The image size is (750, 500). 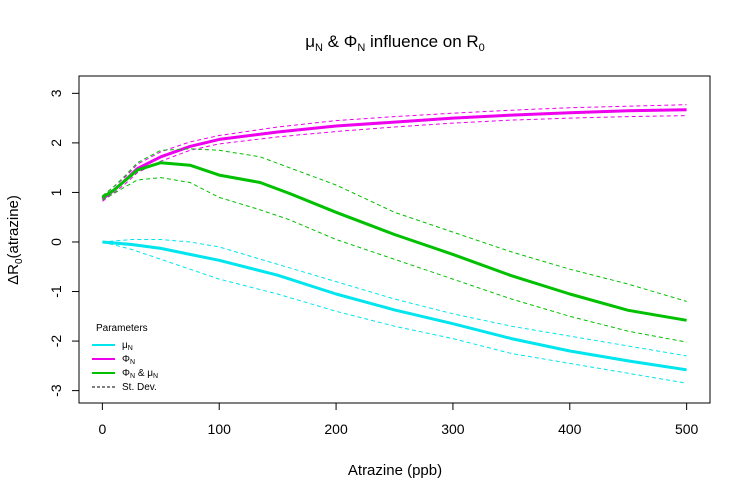 I want to click on legend-label: ΦN & μN, so click(x=140, y=374).